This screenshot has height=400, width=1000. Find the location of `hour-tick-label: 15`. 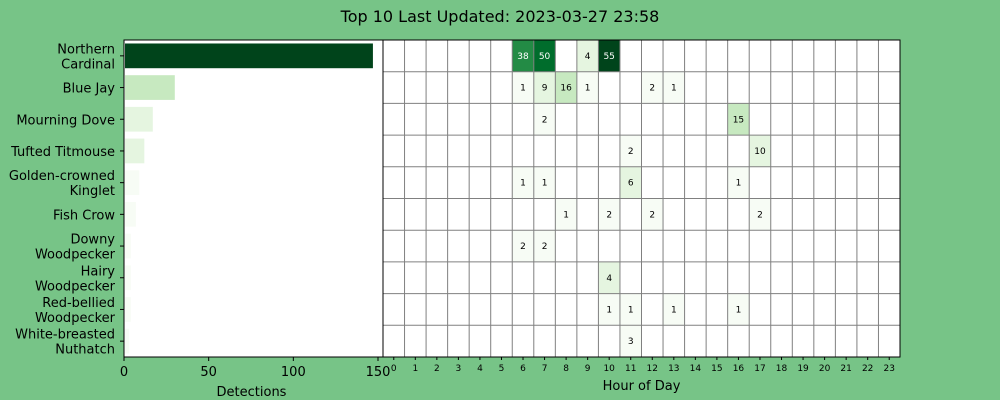

hour-tick-label: 15 is located at coordinates (716, 369).